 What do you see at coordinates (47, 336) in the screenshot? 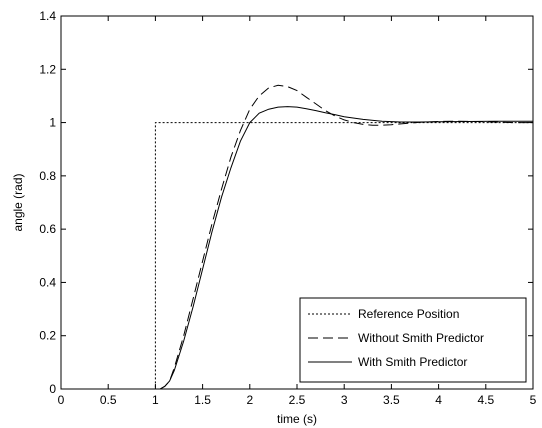
I see `y-tick-label: 0.2` at bounding box center [47, 336].